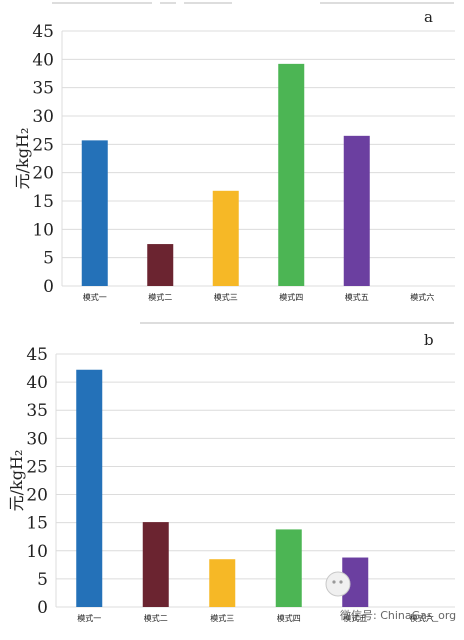 Image resolution: width=464 pixels, height=640 pixels. I want to click on panel-label: a, so click(428, 17).